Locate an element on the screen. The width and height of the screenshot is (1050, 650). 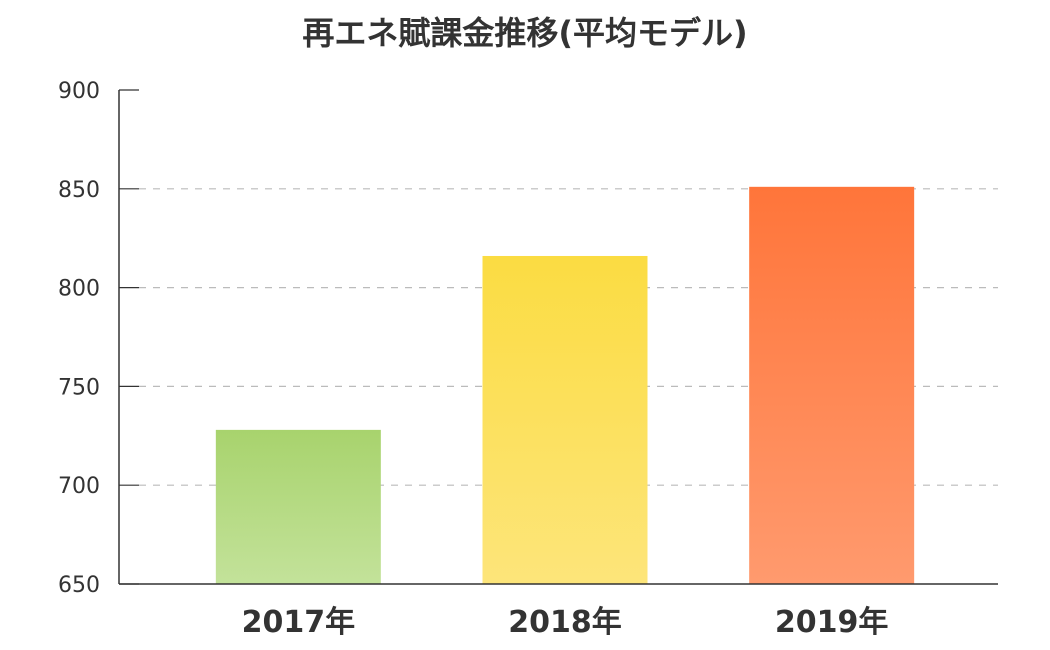
x-axis-ticks: 2017年 2018年 2019年 is located at coordinates (565, 622).